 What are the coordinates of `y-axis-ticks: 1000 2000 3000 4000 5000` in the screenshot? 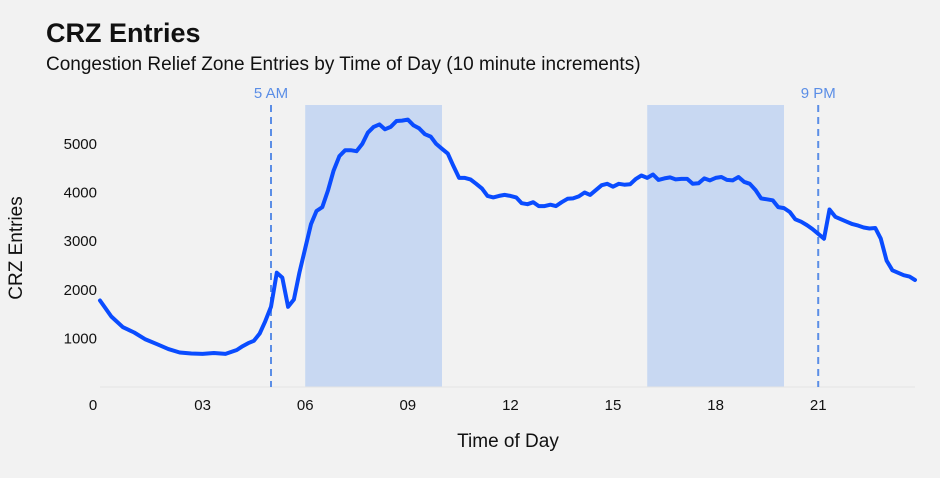 It's located at (80, 241).